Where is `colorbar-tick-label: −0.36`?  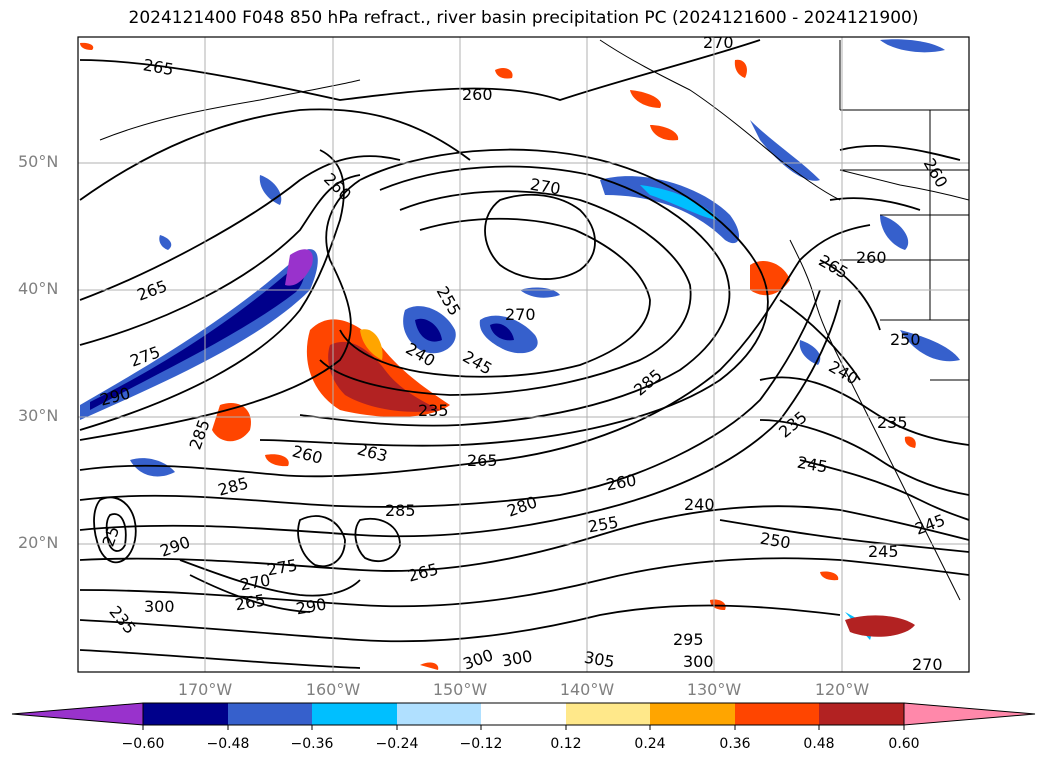 colorbar-tick-label: −0.36 is located at coordinates (312, 744).